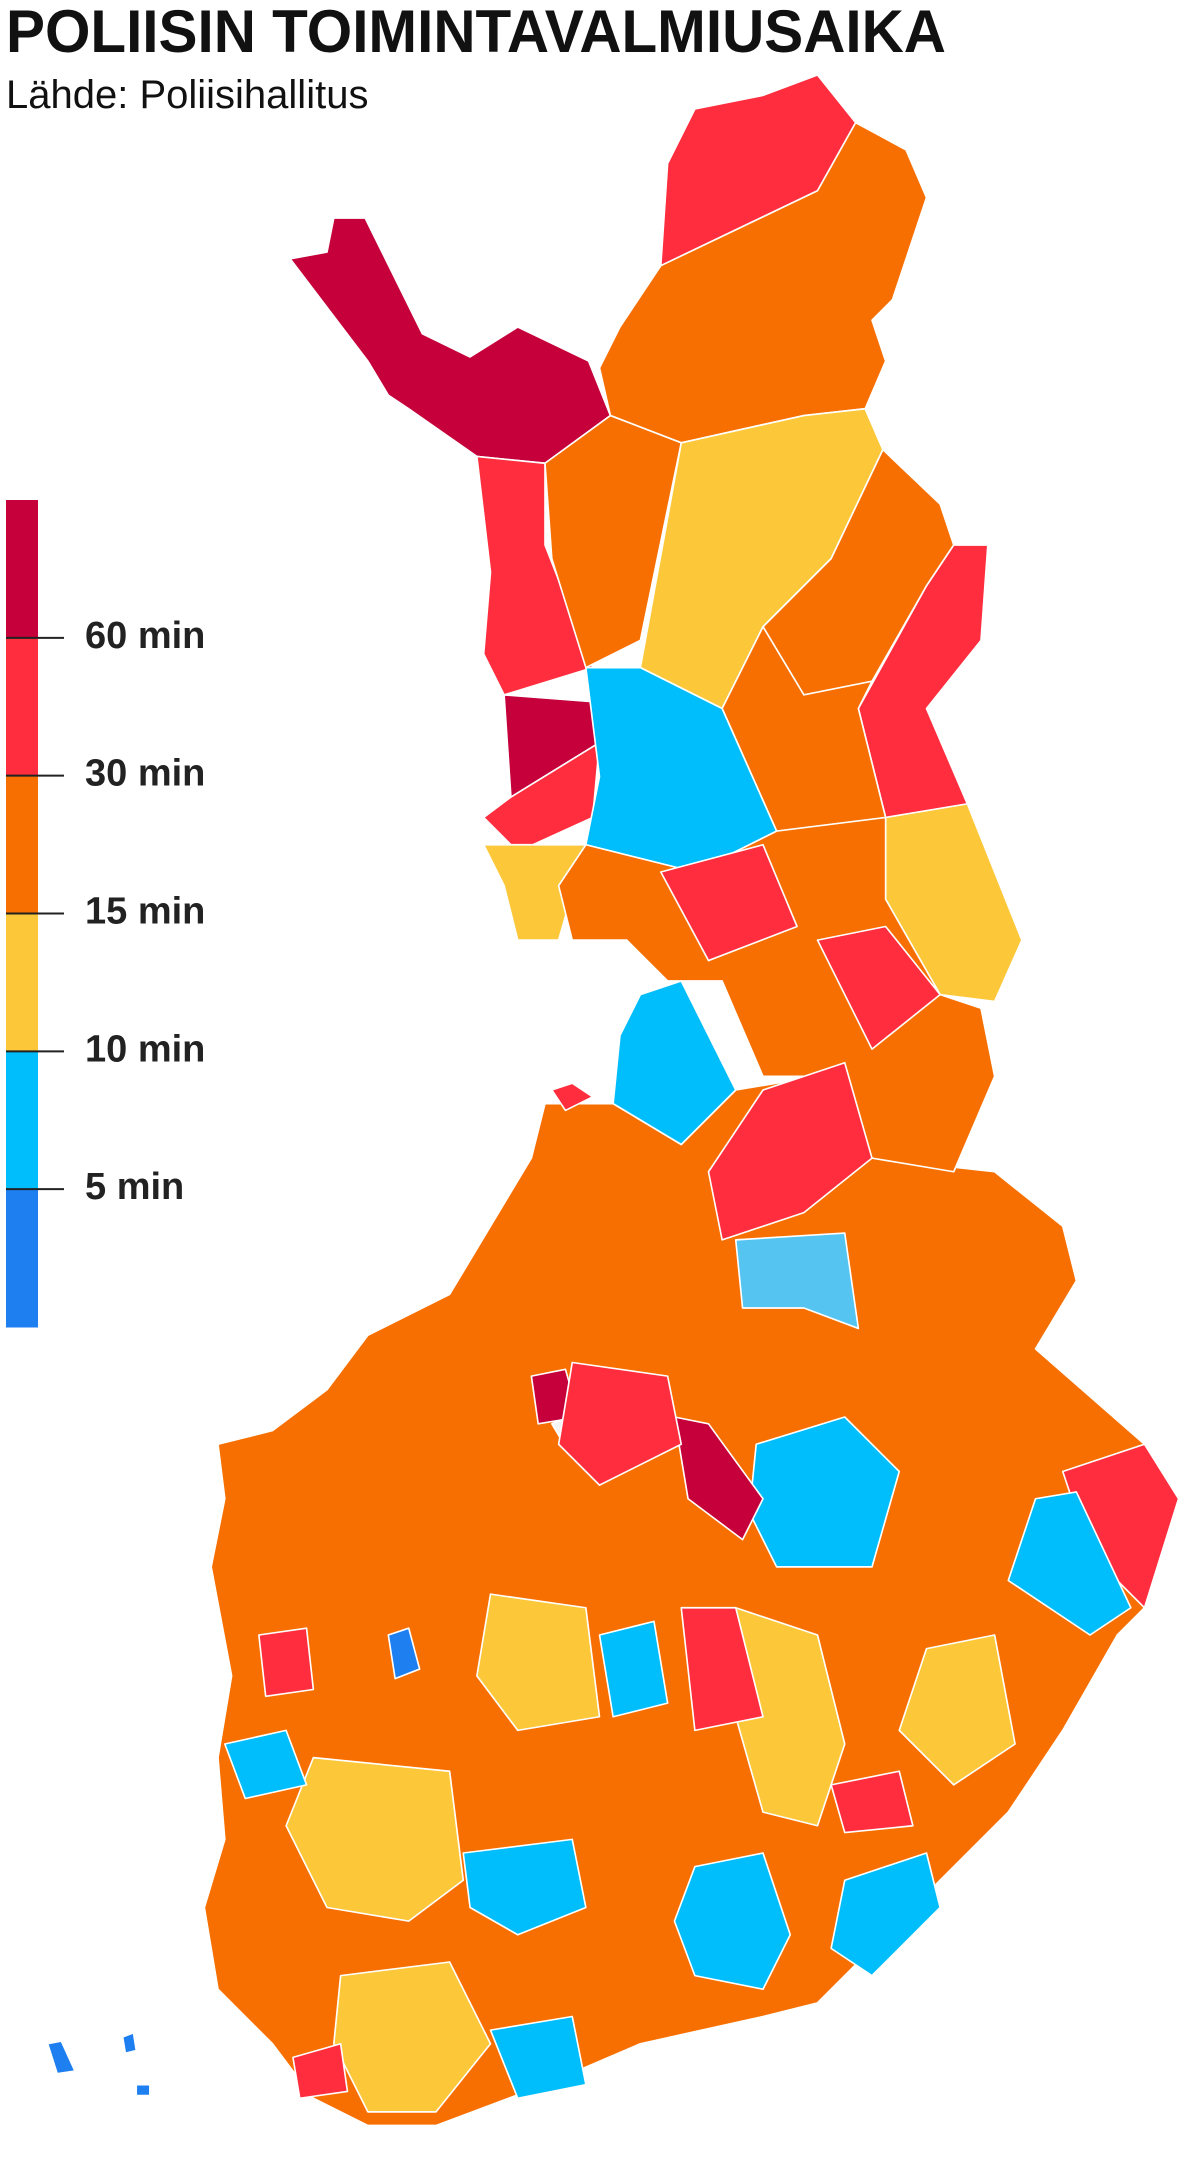 The image size is (1199, 2163). I want to click on legend-tick-label: 10 min, so click(145, 1049).